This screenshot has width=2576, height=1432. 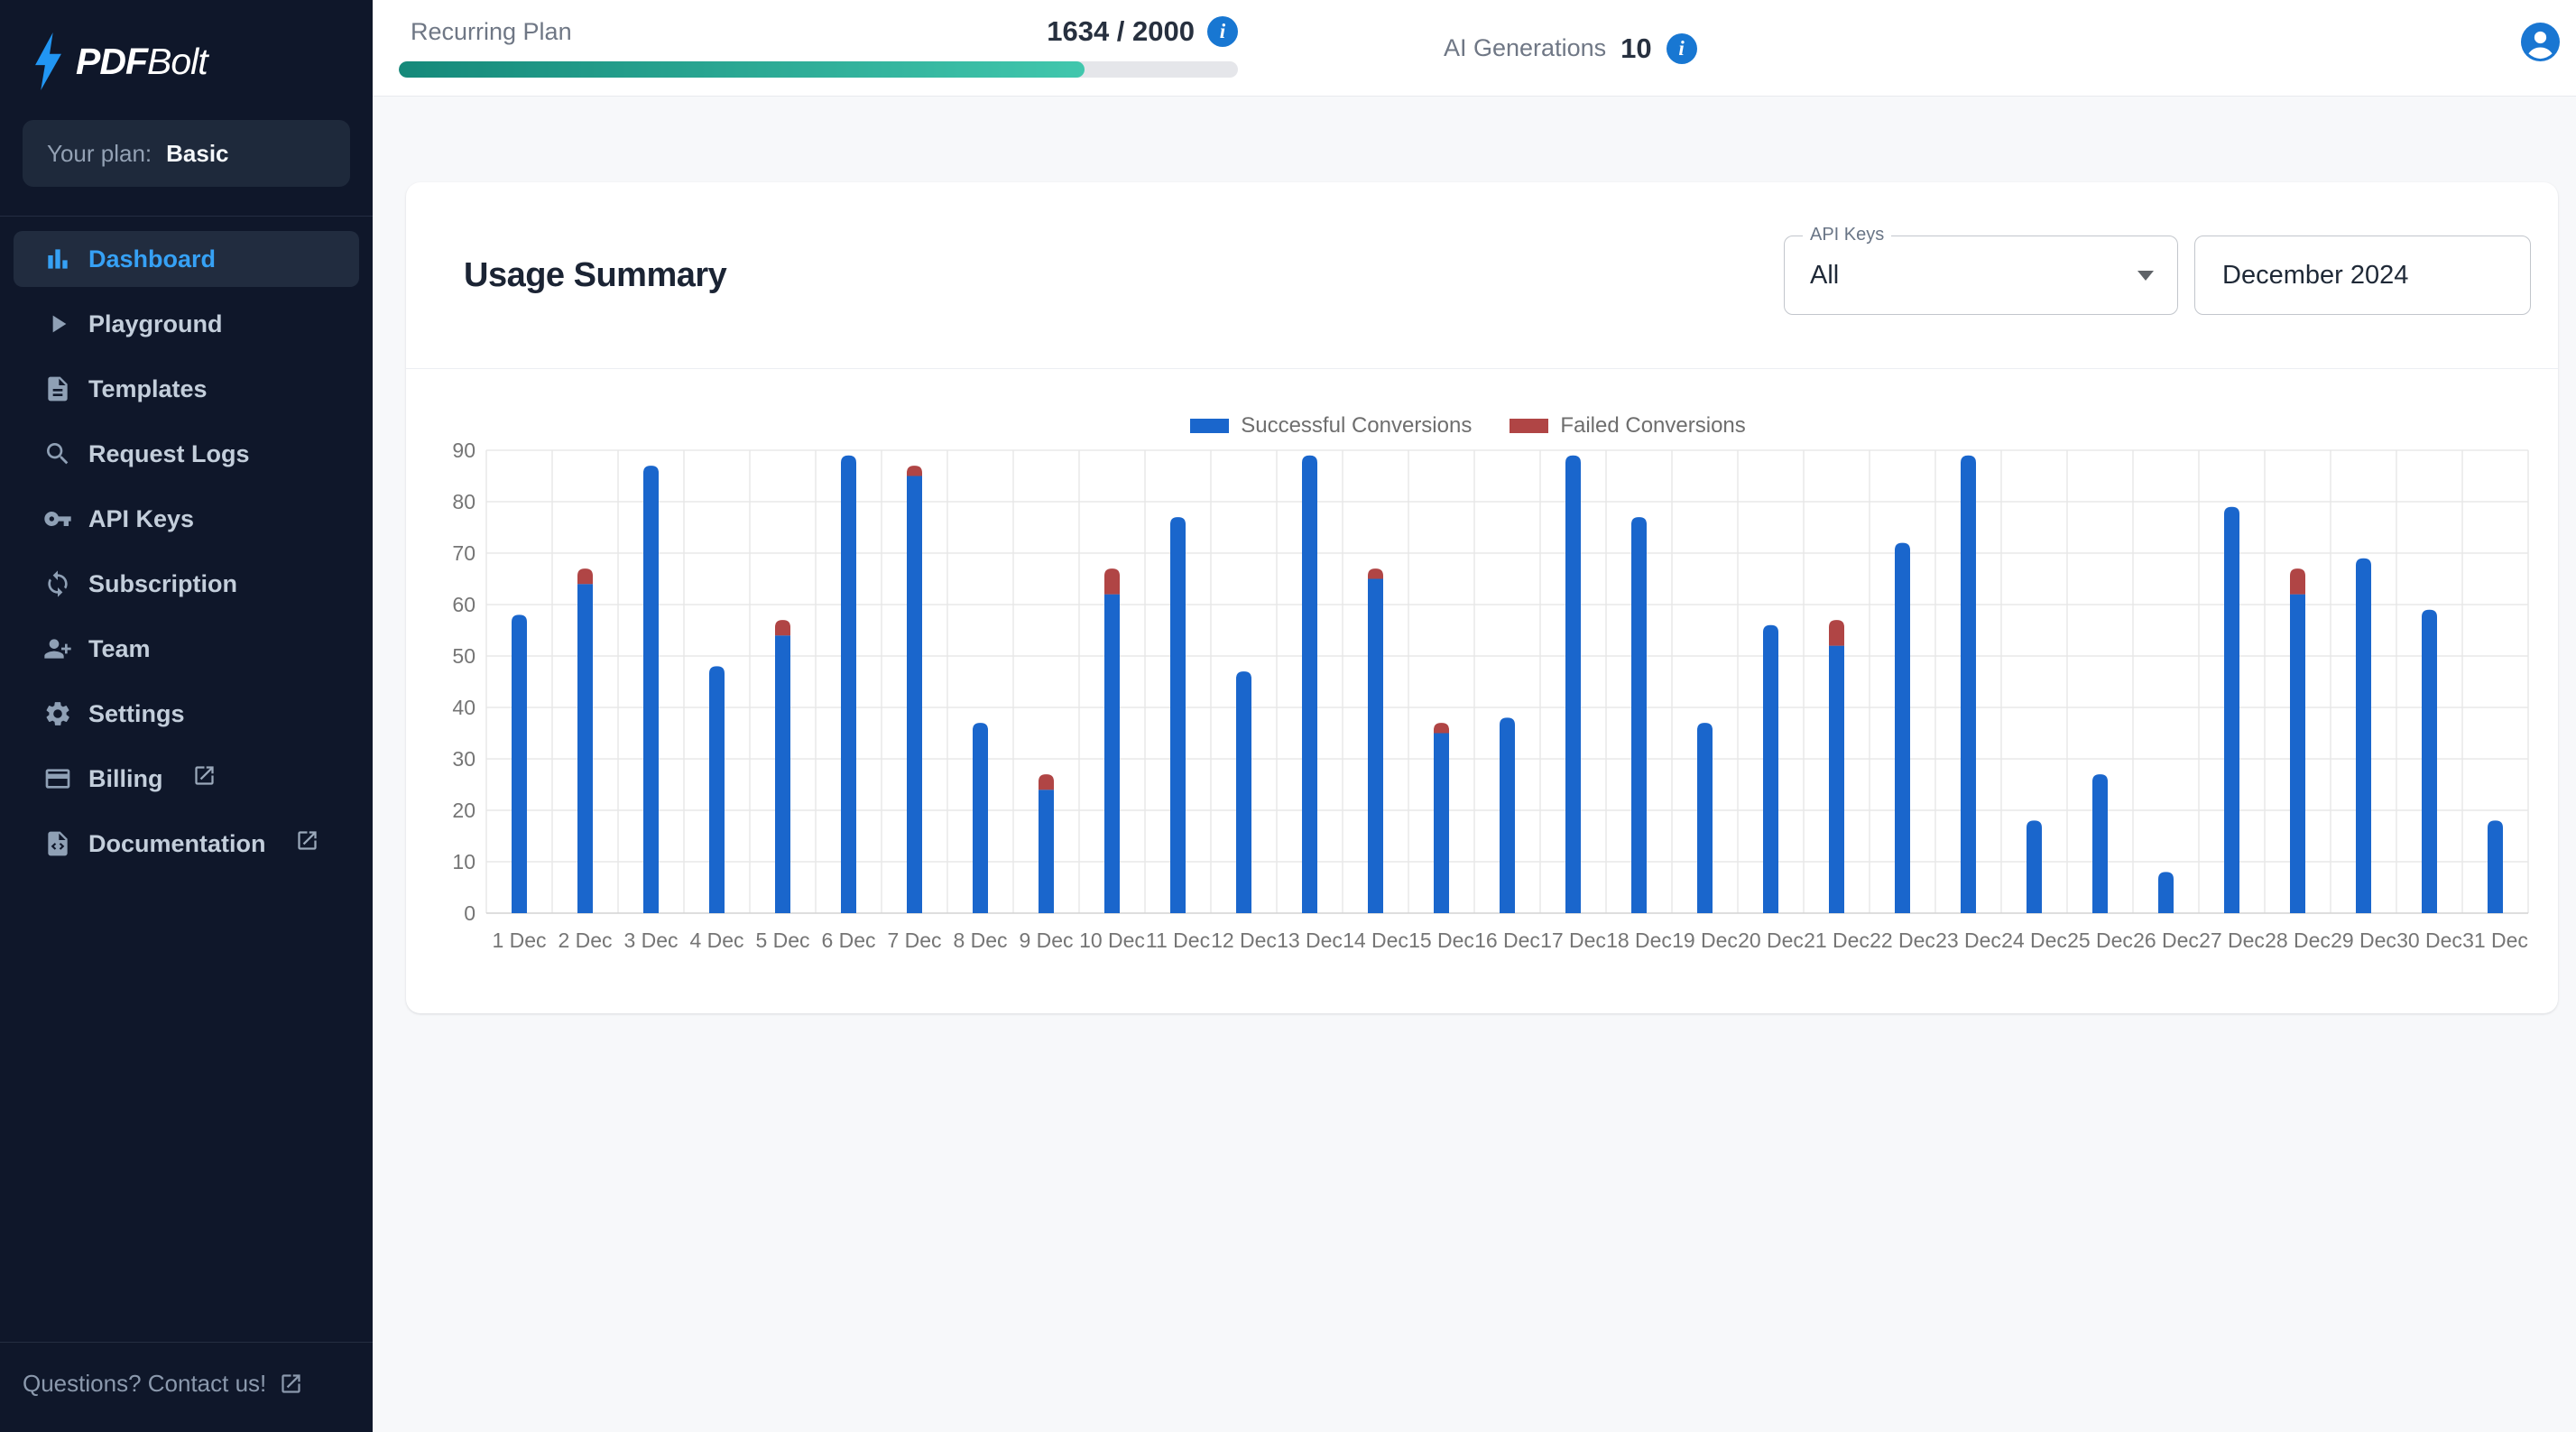 What do you see at coordinates (1222, 32) in the screenshot?
I see `info-icon: i` at bounding box center [1222, 32].